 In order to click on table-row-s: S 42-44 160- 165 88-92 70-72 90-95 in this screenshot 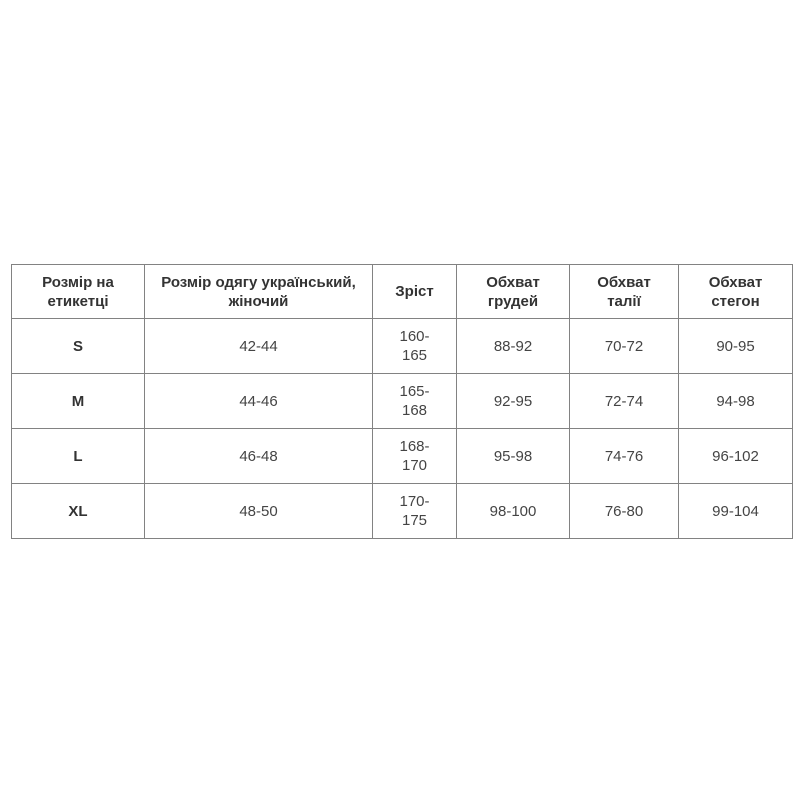, I will do `click(402, 346)`.